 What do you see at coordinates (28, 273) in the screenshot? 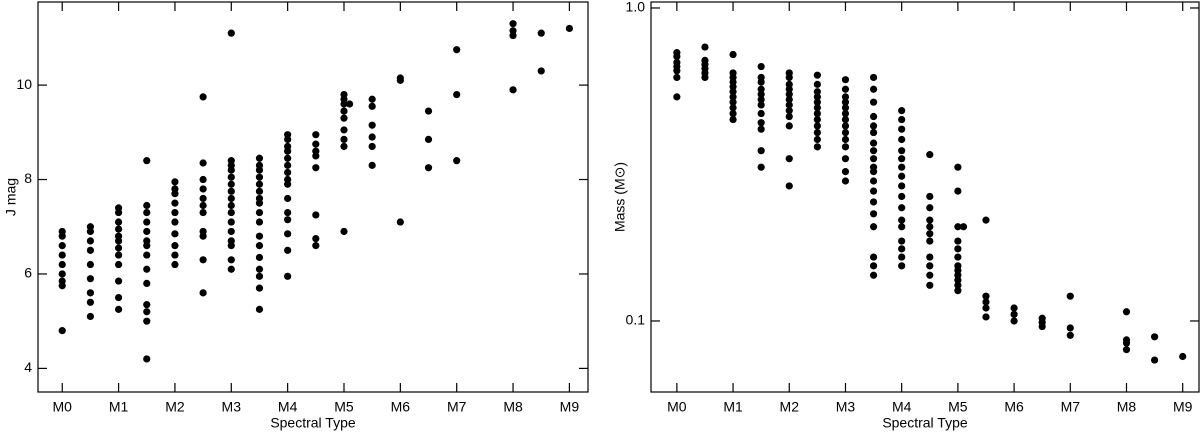
I see `y-tick-label: 6` at bounding box center [28, 273].